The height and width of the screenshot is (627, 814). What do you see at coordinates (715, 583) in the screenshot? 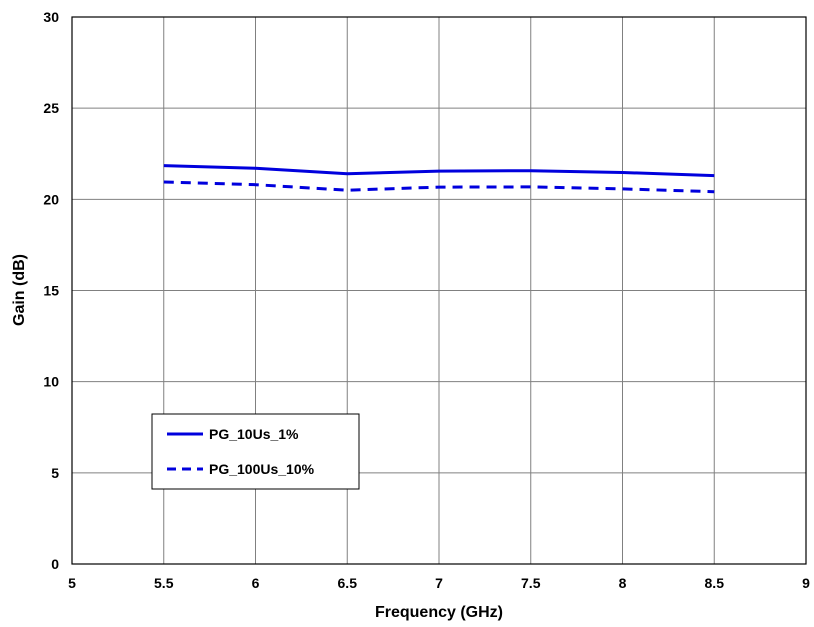
I see `x-tick-label: 8.5` at bounding box center [715, 583].